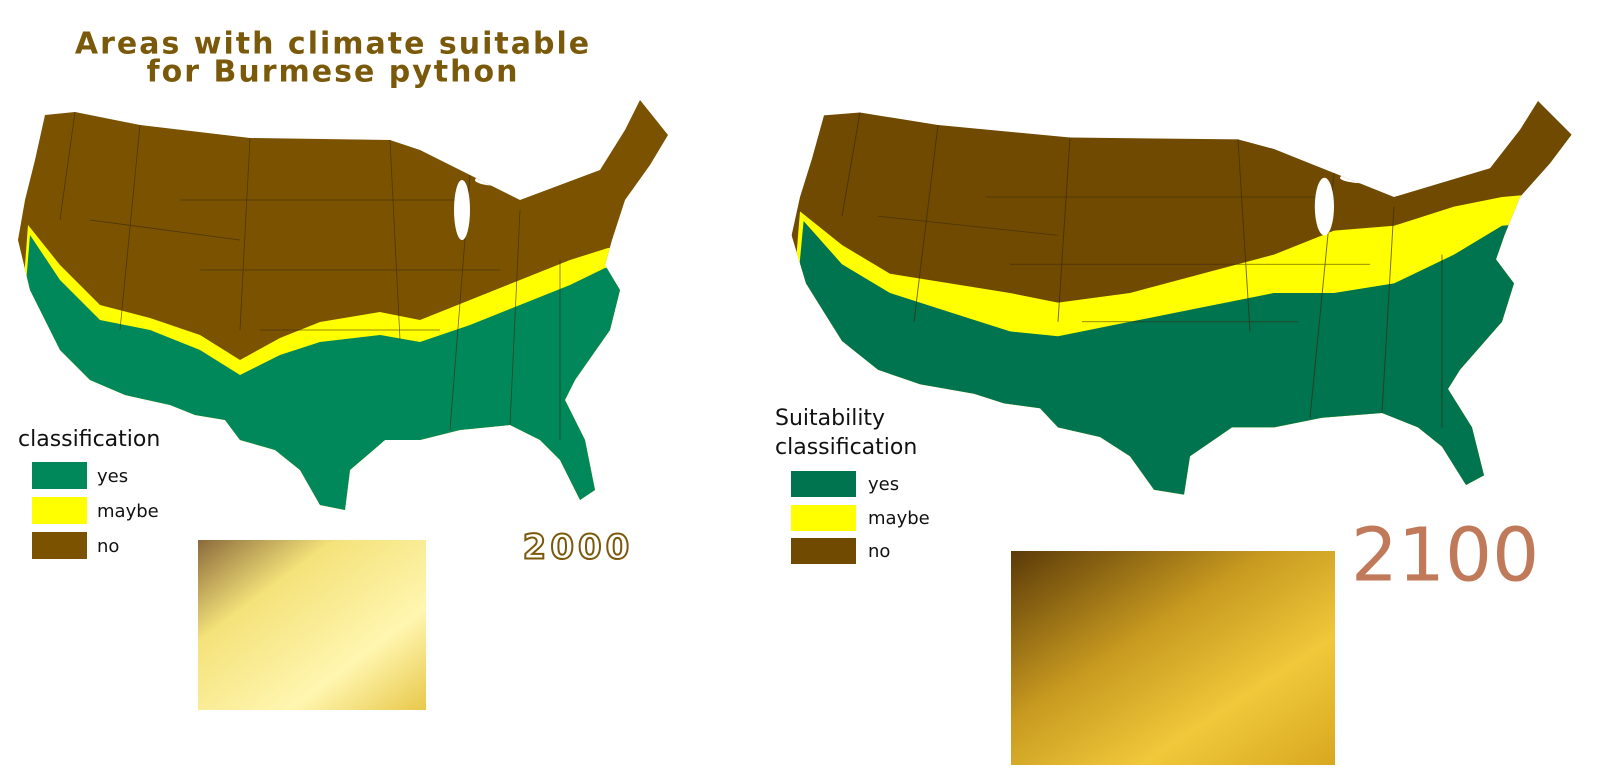 The height and width of the screenshot is (782, 1600). Describe the element at coordinates (333, 72) in the screenshot. I see `title-line: for Burmese python` at that location.